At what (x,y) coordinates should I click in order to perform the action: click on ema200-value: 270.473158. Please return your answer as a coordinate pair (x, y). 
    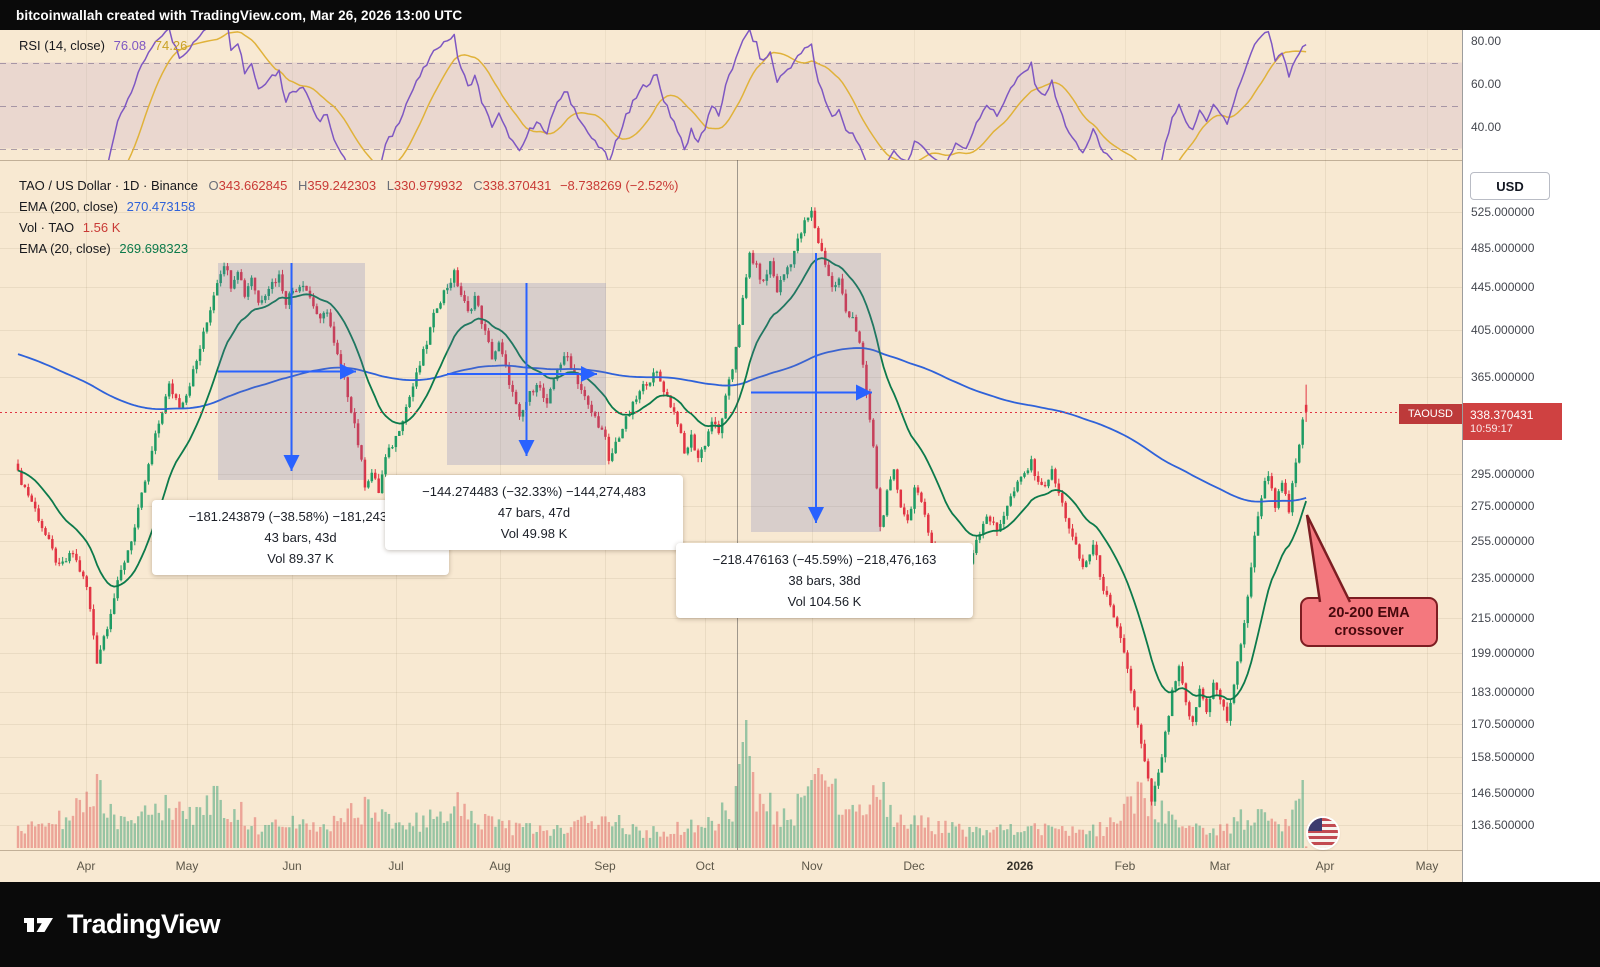
    Looking at the image, I should click on (161, 206).